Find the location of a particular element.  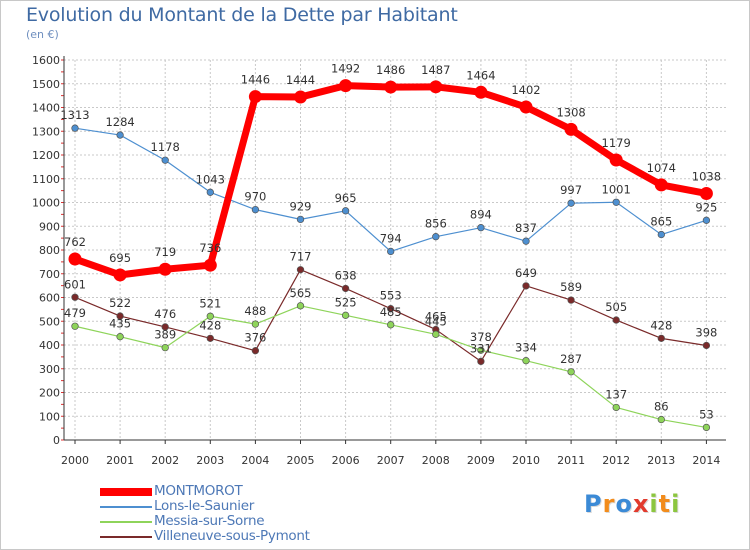

data-label: 86 is located at coordinates (661, 407).